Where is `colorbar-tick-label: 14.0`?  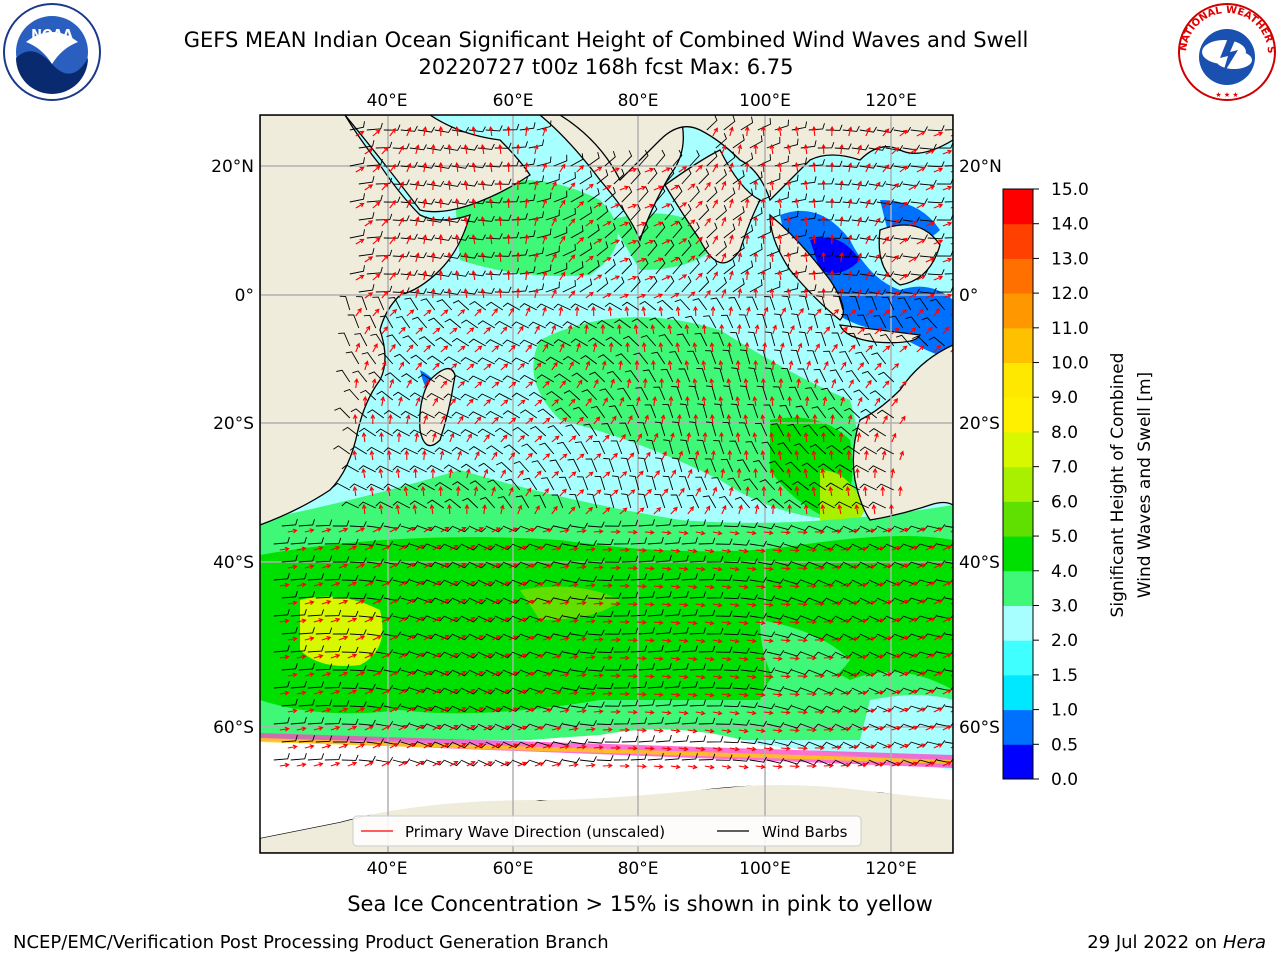
colorbar-tick-label: 14.0 is located at coordinates (1070, 225).